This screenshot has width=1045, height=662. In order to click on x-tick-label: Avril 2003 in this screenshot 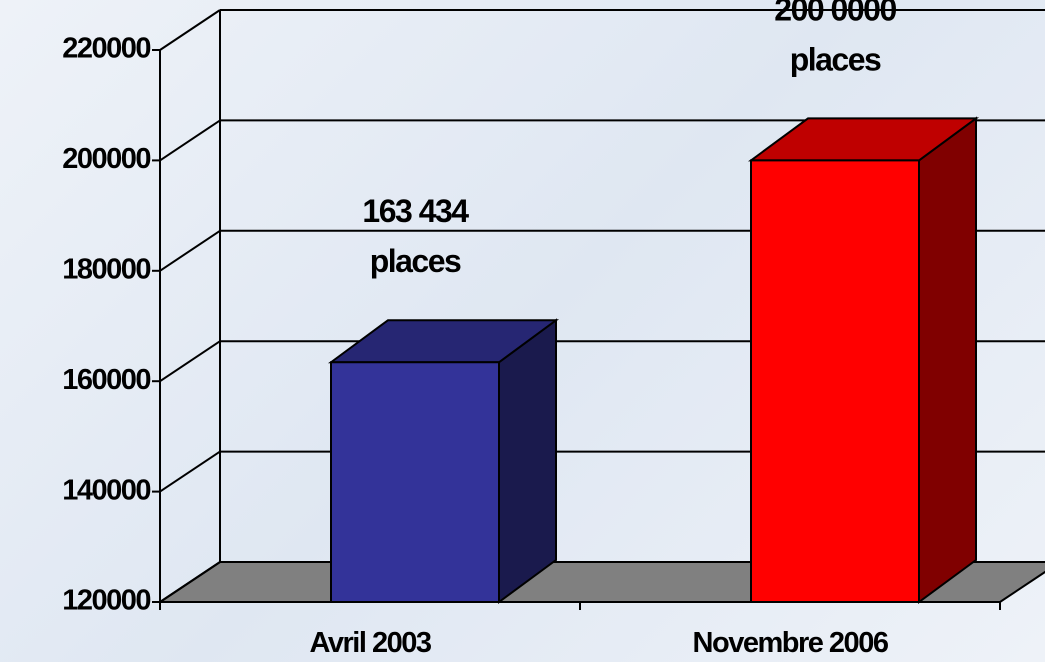, I will do `click(371, 643)`.